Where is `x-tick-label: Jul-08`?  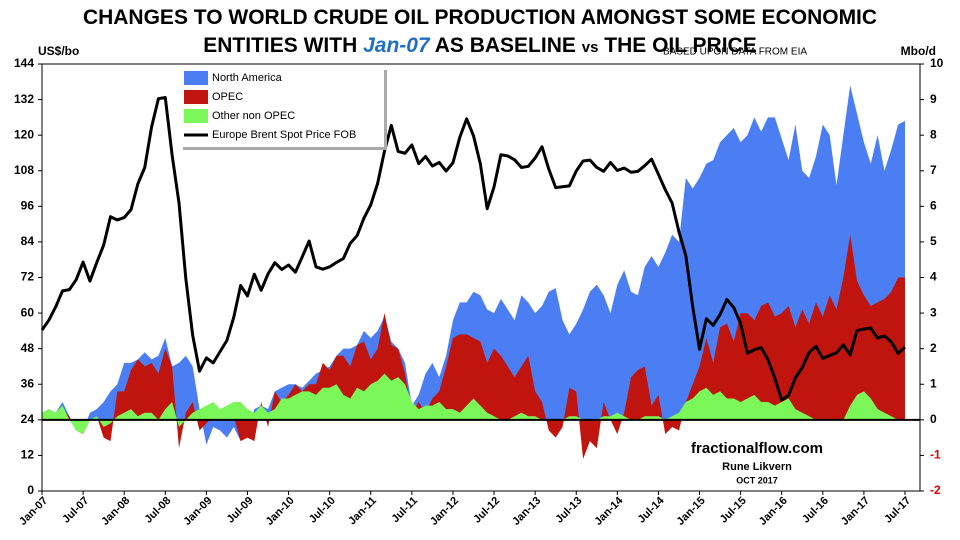 x-tick-label: Jul-08 is located at coordinates (157, 510).